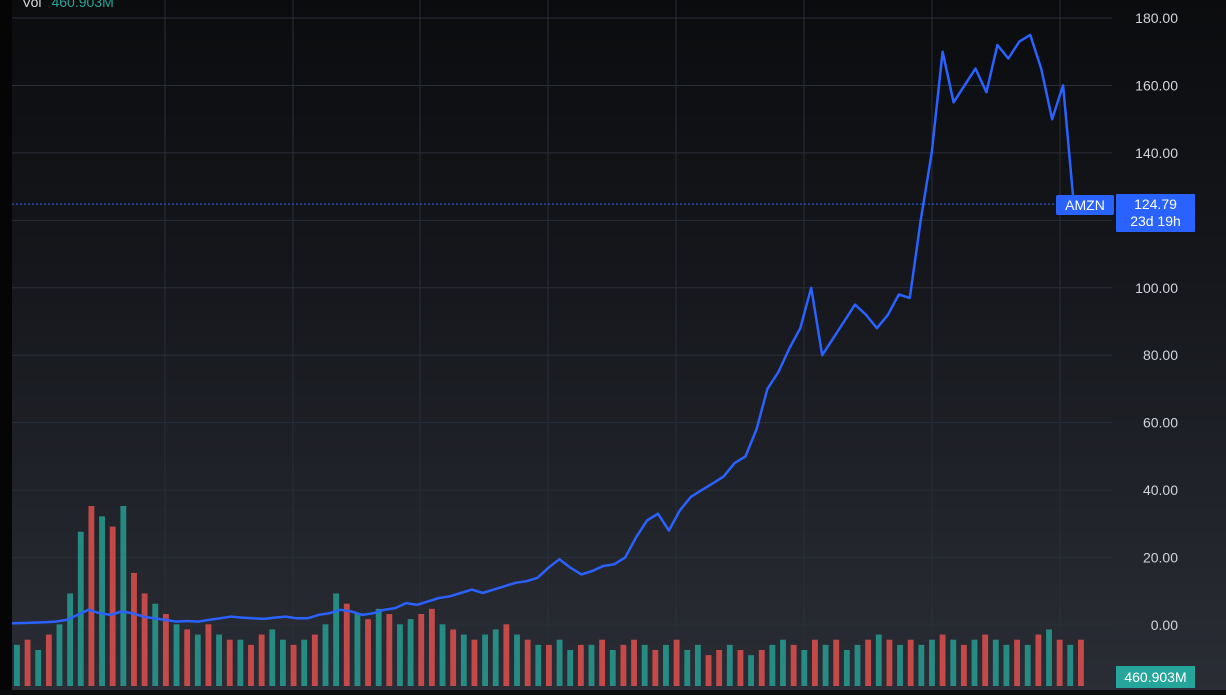 Image resolution: width=1226 pixels, height=695 pixels. Describe the element at coordinates (1155, 204) in the screenshot. I see `current-price-value: 124.79` at that location.